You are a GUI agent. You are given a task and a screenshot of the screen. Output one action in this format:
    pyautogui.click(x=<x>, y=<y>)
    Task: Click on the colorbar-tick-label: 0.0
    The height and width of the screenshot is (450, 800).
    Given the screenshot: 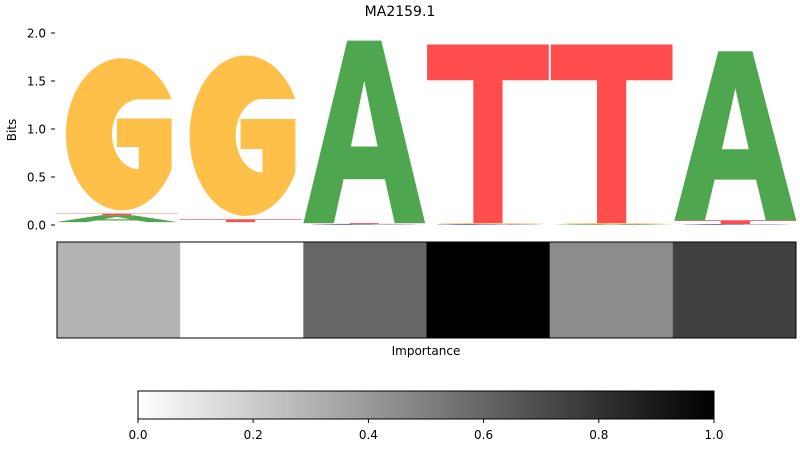 What is the action you would take?
    pyautogui.click(x=137, y=435)
    